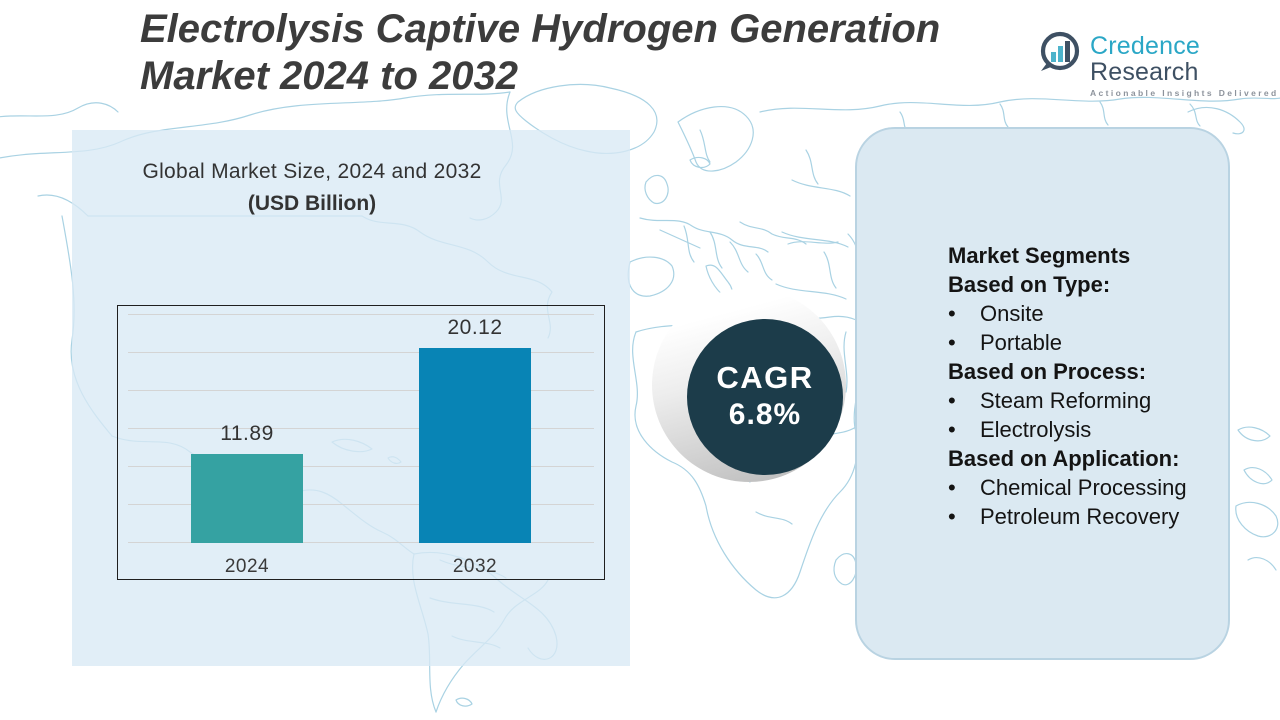 The height and width of the screenshot is (720, 1280). Describe the element at coordinates (475, 445) in the screenshot. I see `bar-2032` at that location.